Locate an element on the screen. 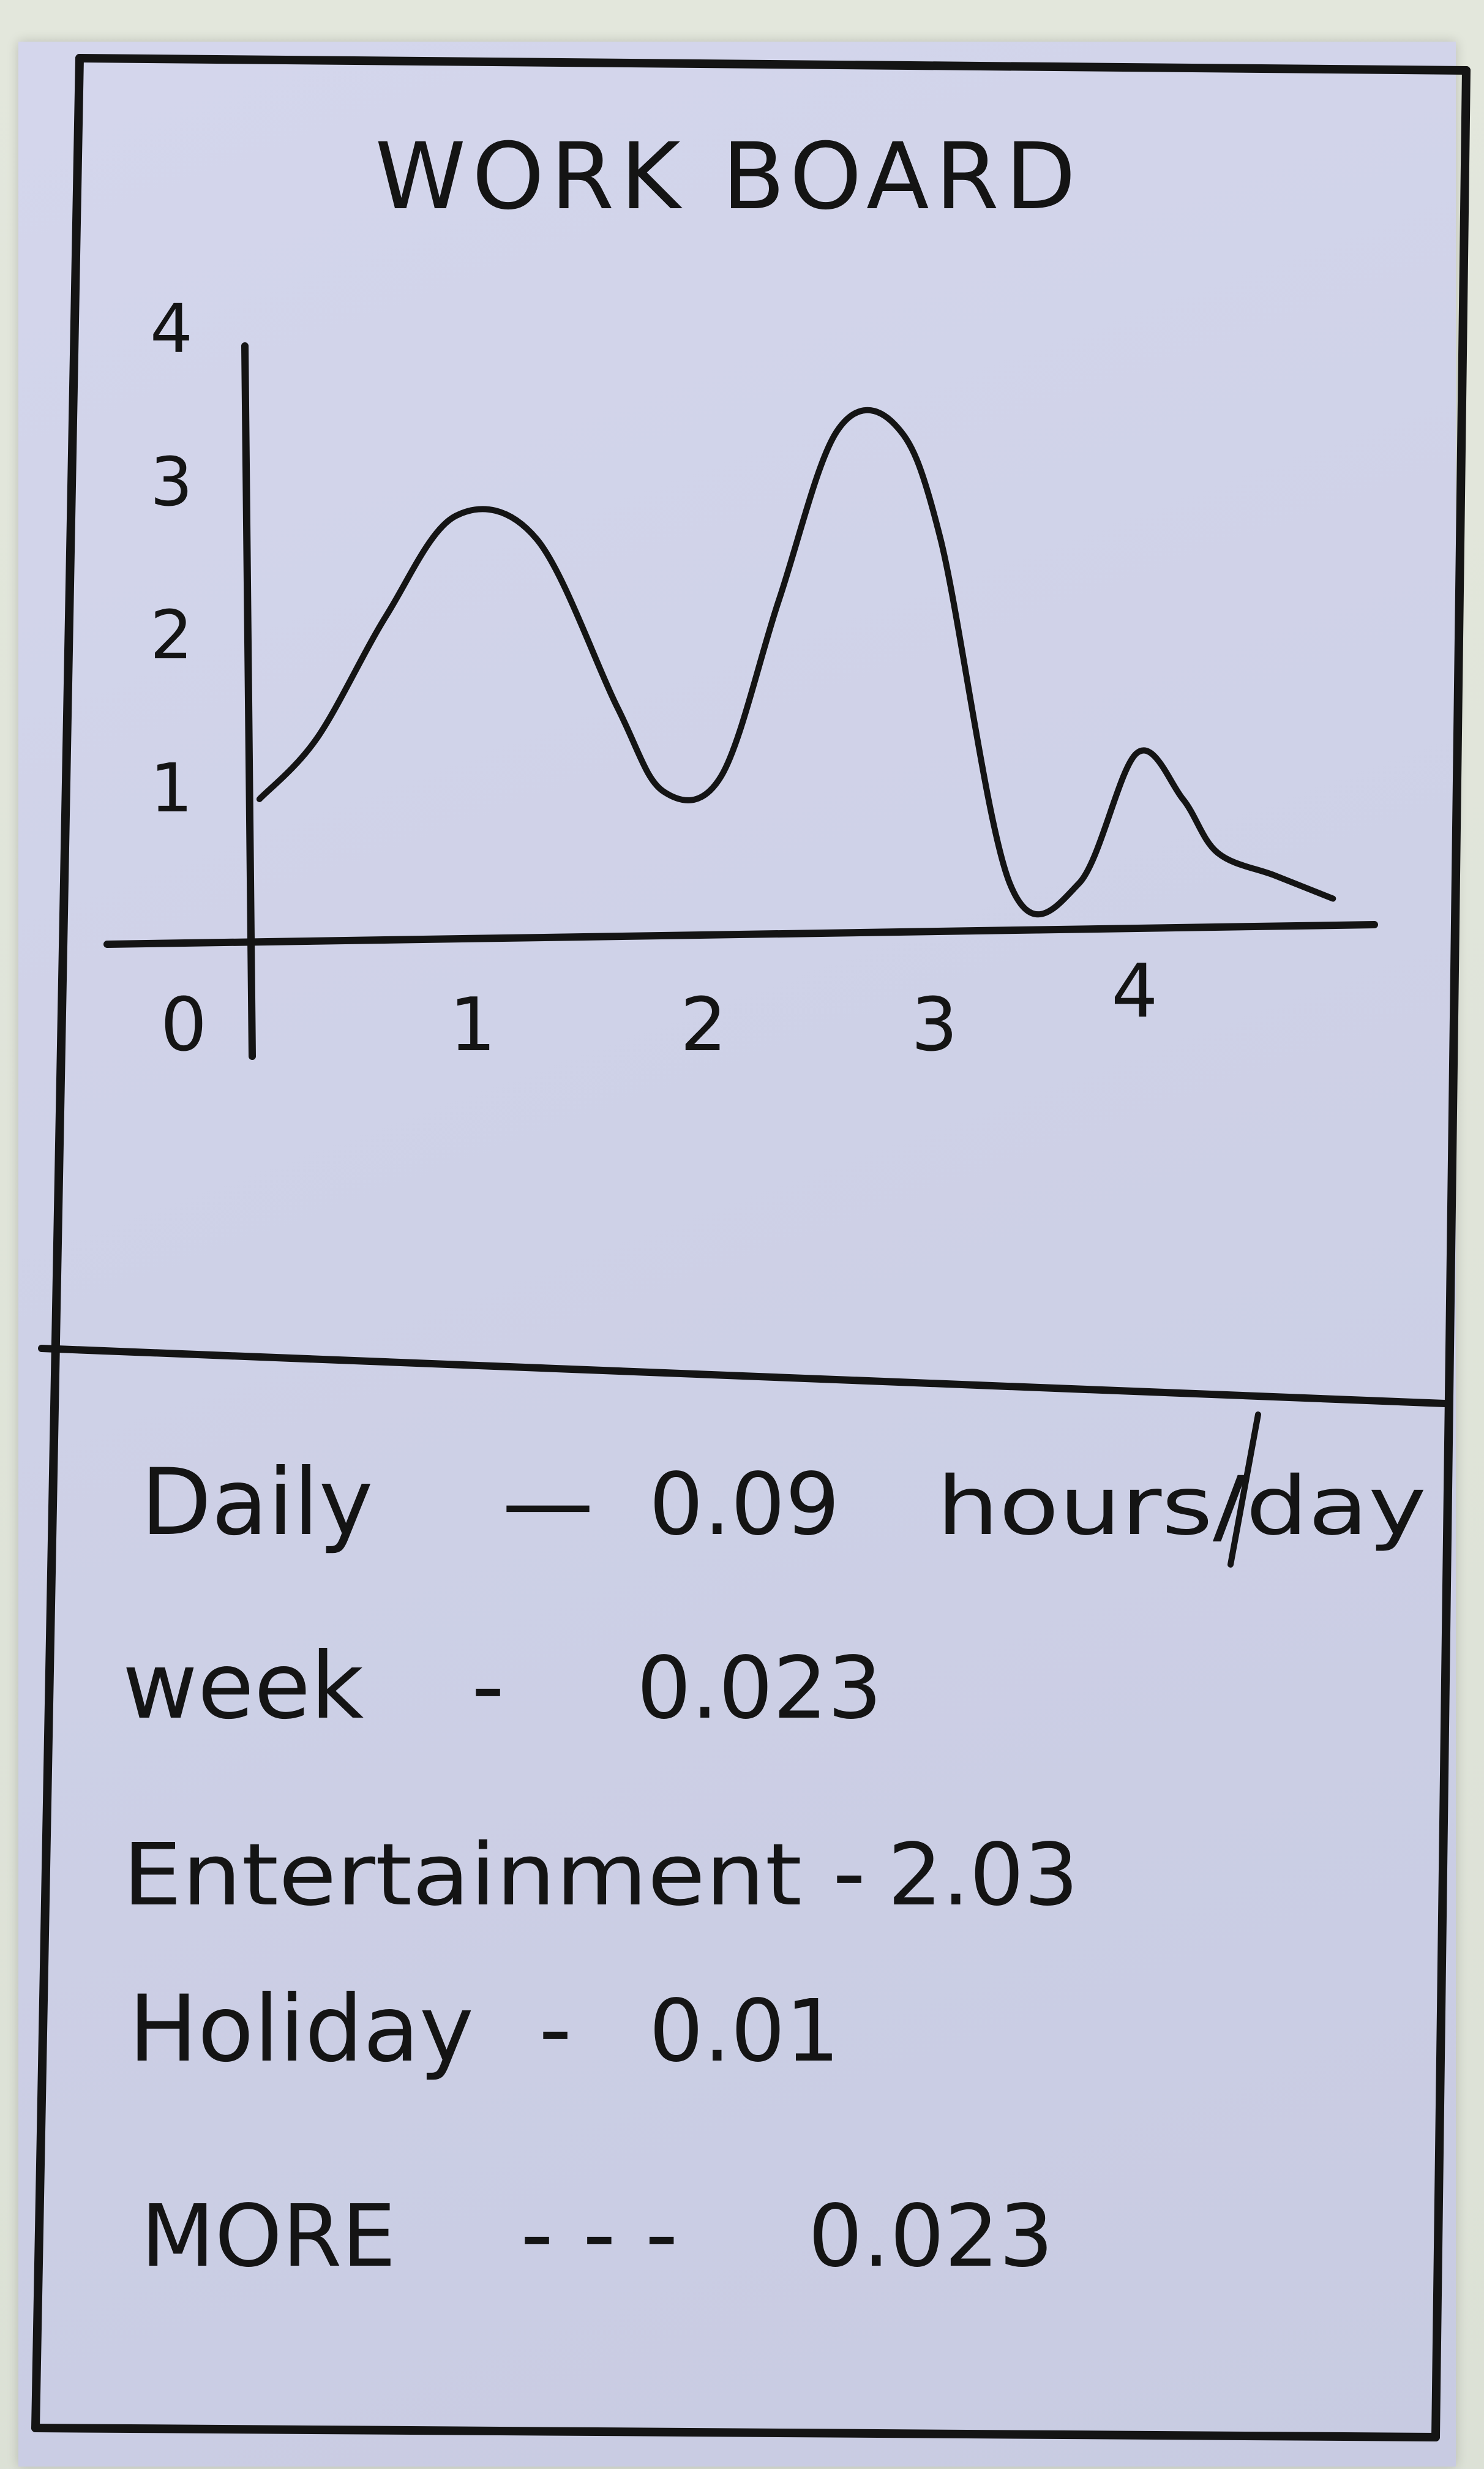 This screenshot has width=1484, height=2469. stat-value: 0.01 is located at coordinates (745, 2031).